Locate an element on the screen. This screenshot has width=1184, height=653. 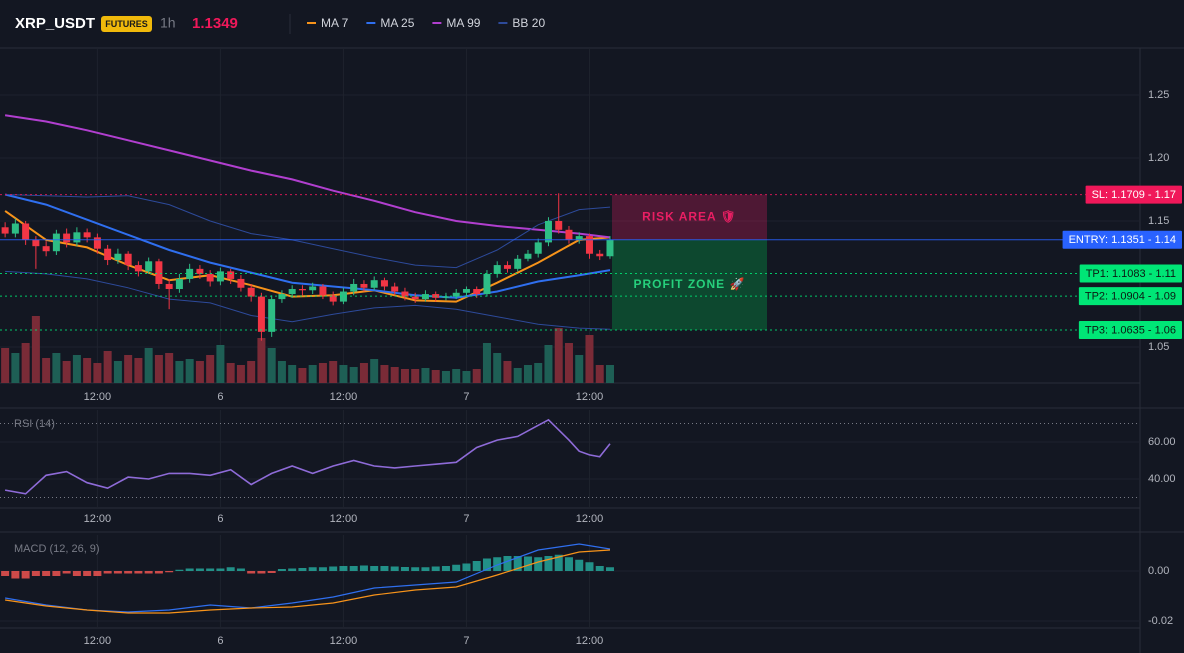
level-label: TP2: 1.0904 - 1.09 is located at coordinates (1130, 296).